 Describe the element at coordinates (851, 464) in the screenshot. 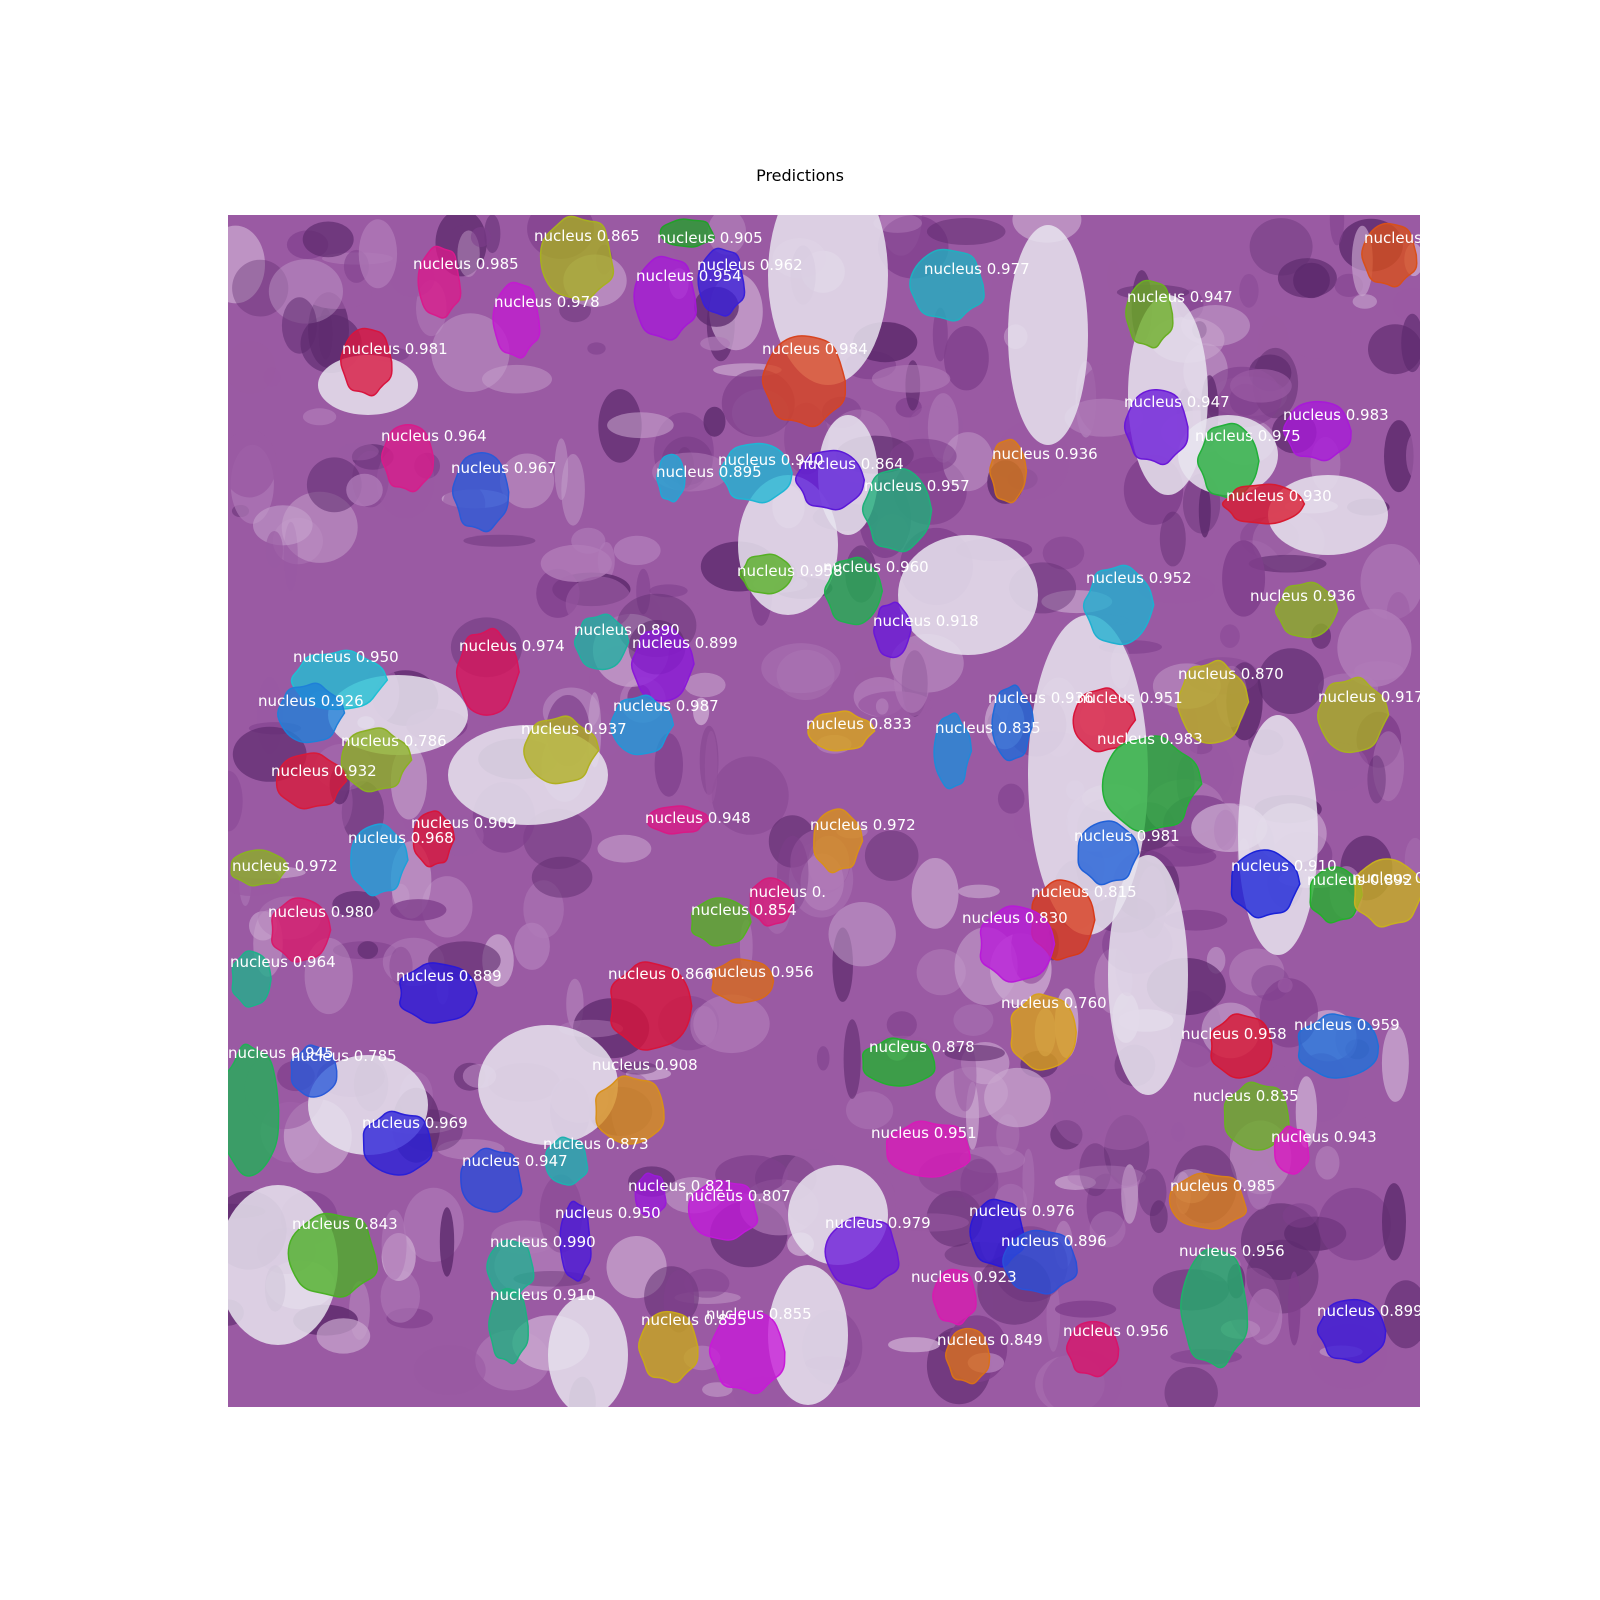

I see `nucleus-label: nucleus 0.864` at that location.